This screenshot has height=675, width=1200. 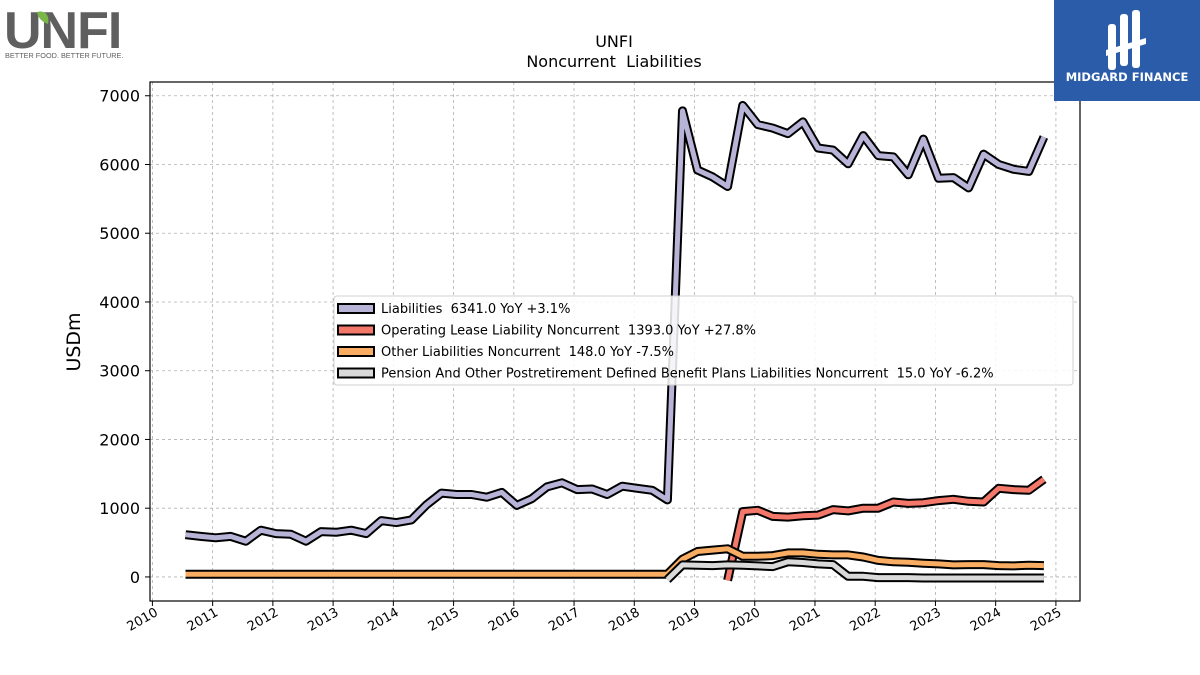 What do you see at coordinates (865, 620) in the screenshot?
I see `x-tick-label: 2022` at bounding box center [865, 620].